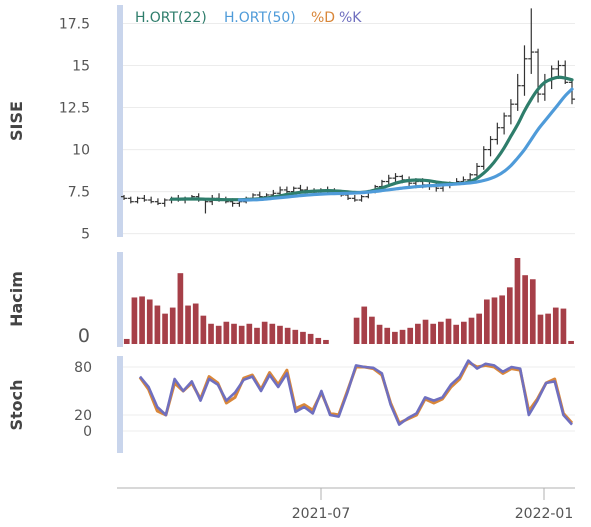 This screenshot has width=591, height=527. What do you see at coordinates (171, 18) in the screenshot?
I see `legend-hort22: H.ORT(22)` at bounding box center [171, 18].